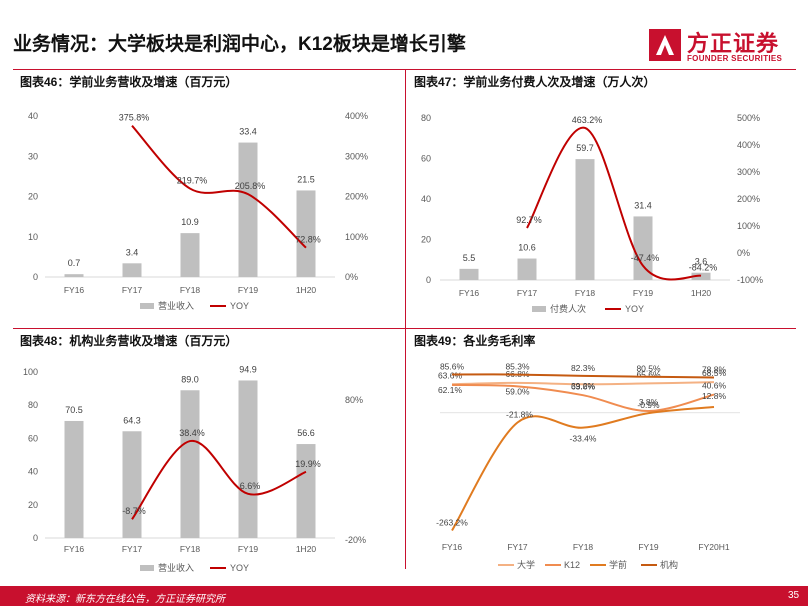  What do you see at coordinates (134, 118) in the screenshot?
I see `yoy-data-label: 375.8%` at bounding box center [134, 118].